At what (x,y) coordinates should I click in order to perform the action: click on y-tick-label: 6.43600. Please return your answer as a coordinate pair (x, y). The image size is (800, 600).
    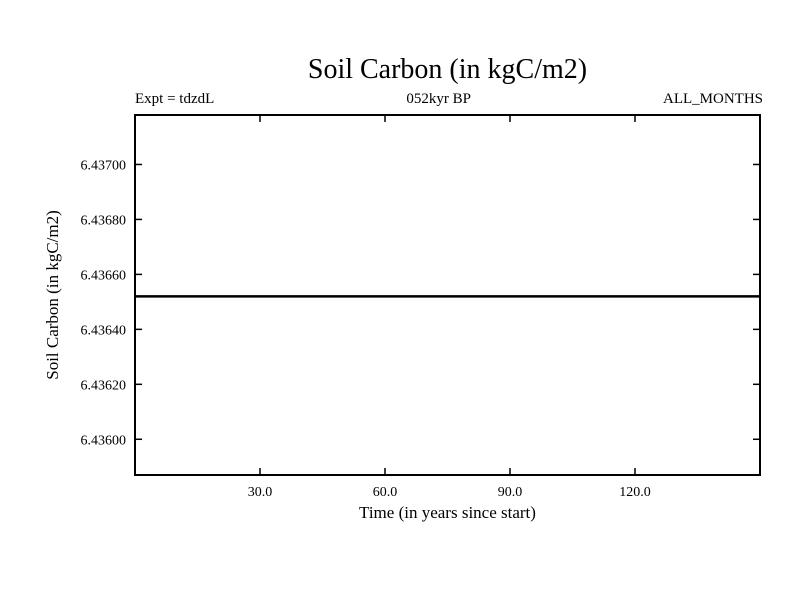
    Looking at the image, I should click on (104, 440).